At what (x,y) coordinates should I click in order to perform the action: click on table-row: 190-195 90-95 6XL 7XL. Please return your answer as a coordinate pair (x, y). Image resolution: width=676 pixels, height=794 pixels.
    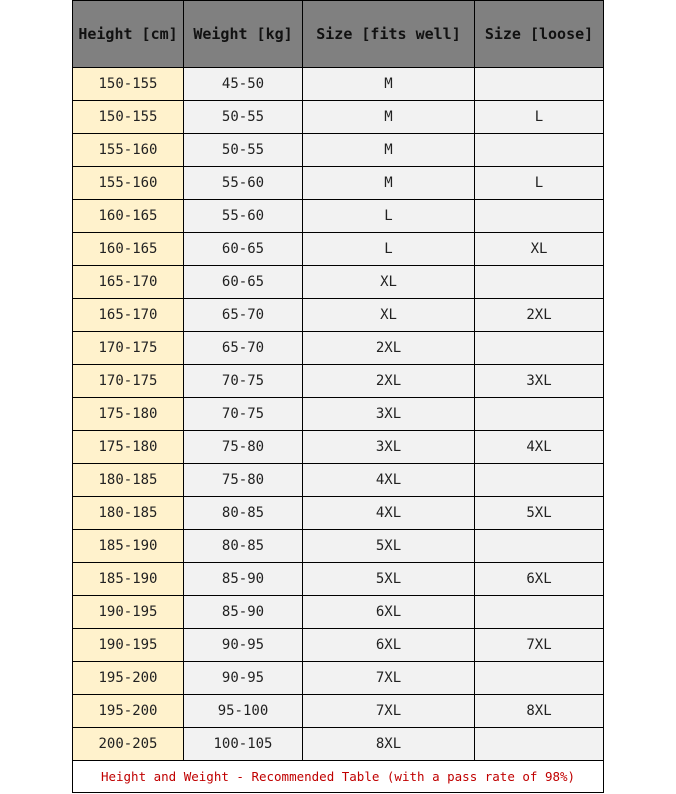
    Looking at the image, I should click on (338, 645).